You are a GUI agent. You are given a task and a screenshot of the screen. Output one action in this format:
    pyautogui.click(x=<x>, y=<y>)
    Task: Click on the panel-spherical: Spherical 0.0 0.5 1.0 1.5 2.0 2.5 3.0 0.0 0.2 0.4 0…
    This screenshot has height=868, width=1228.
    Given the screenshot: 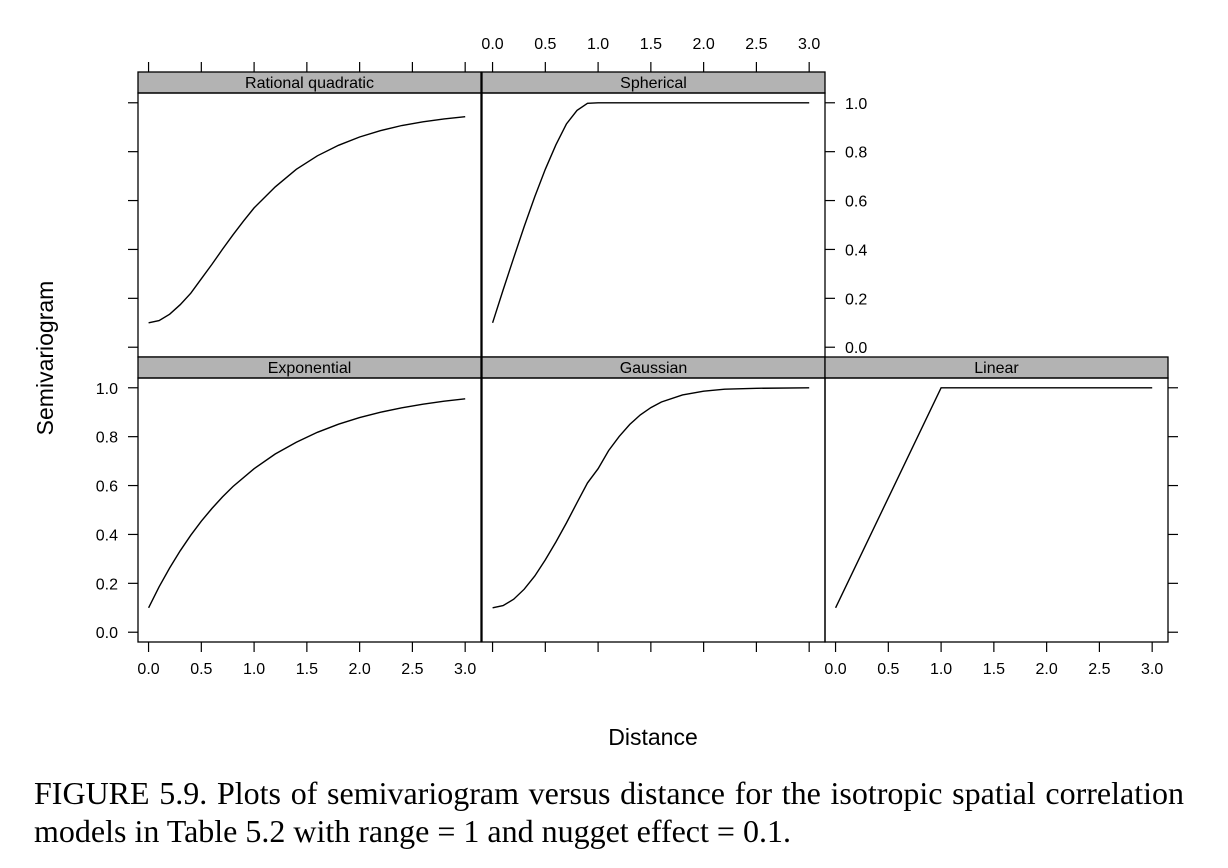 What is the action you would take?
    pyautogui.click(x=674, y=197)
    